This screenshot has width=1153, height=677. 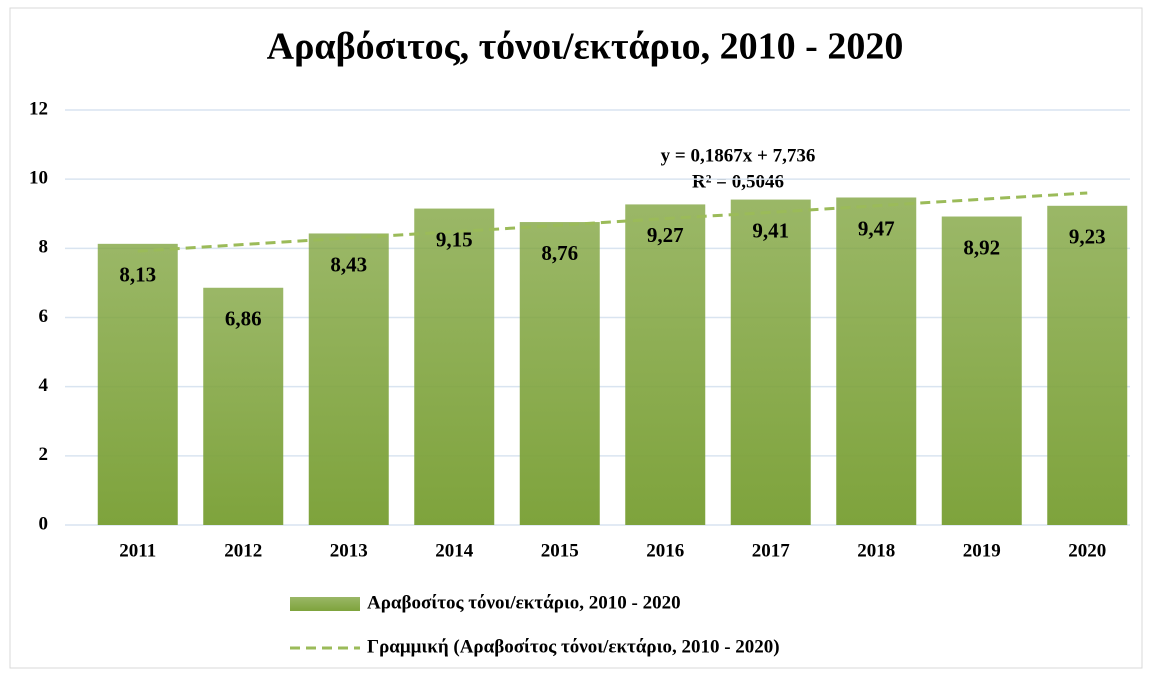 What do you see at coordinates (44, 247) in the screenshot?
I see `y-tick-label: 8` at bounding box center [44, 247].